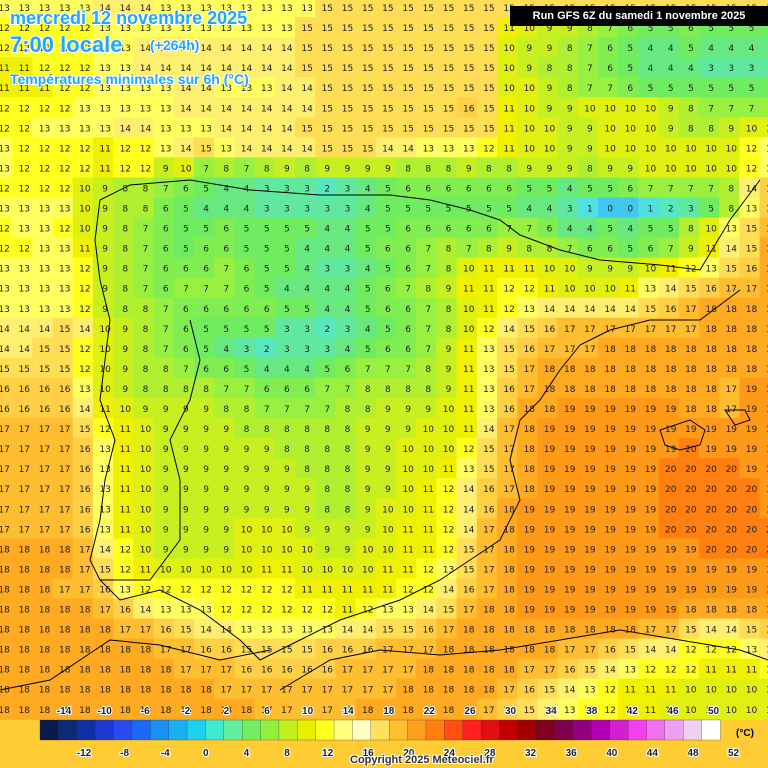 This screenshot has width=768, height=768. What do you see at coordinates (752, 550) in the screenshot?
I see `grid-value: 20` at bounding box center [752, 550].